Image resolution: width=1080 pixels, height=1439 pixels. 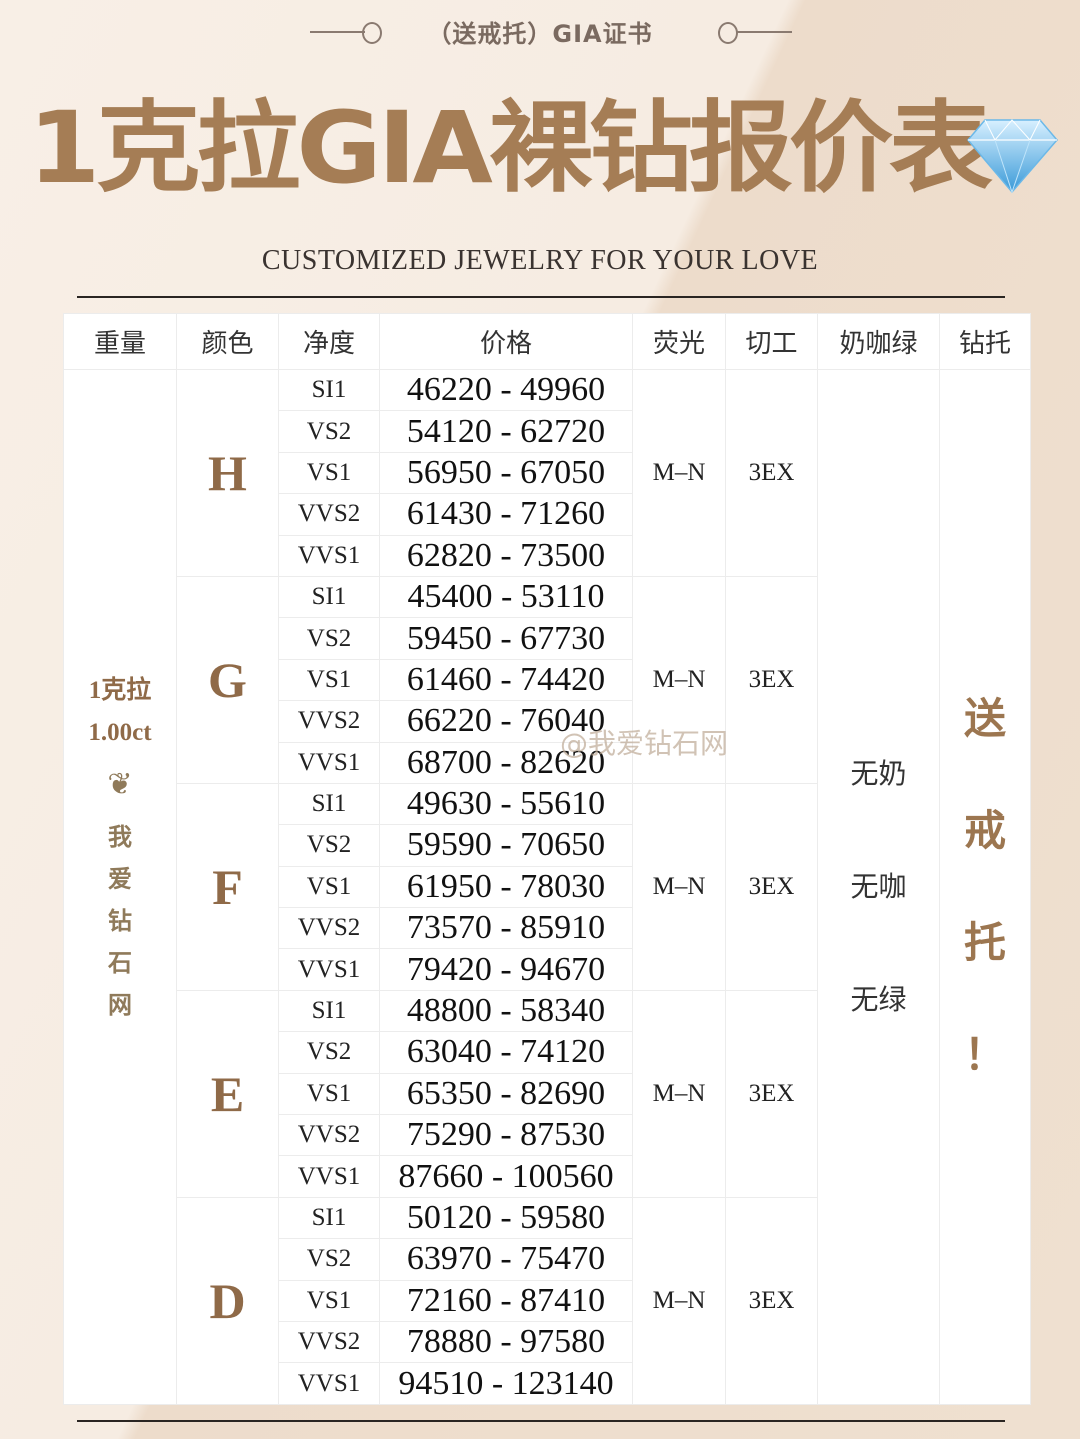 I want to click on color-grade: D, so click(x=227, y=1300).